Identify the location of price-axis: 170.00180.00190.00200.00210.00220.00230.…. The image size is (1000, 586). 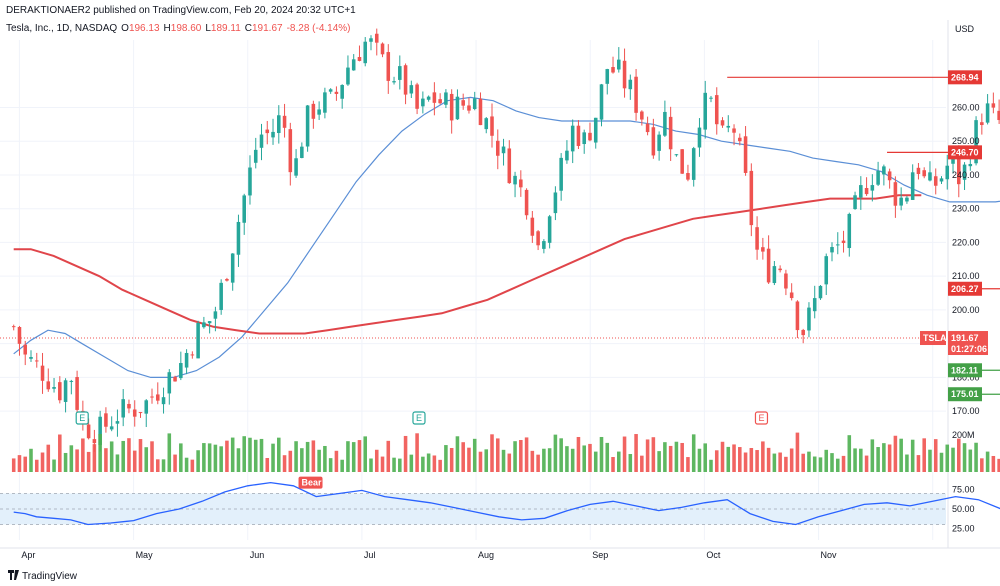
(966, 317).